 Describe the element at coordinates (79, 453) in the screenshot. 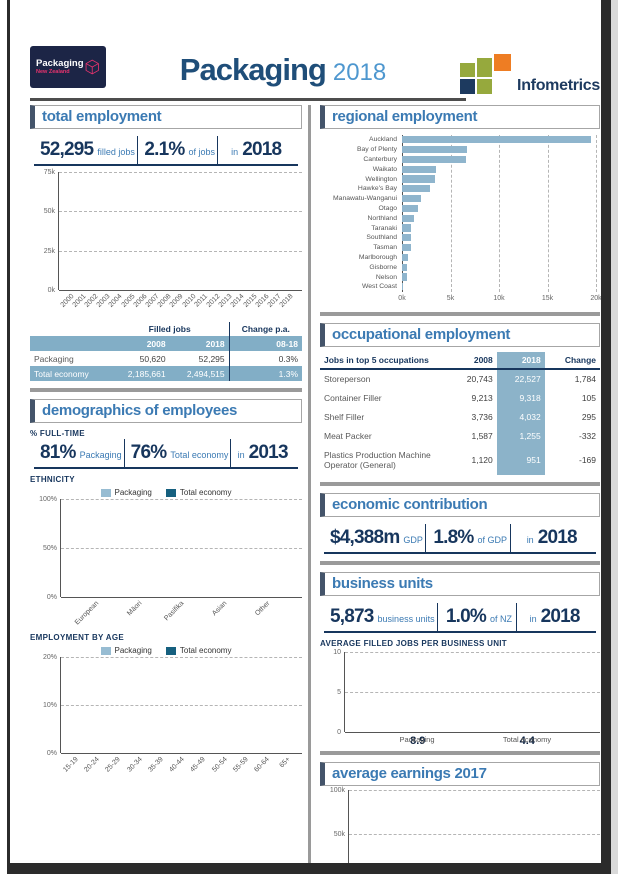

I see `stat-fulltime-packaging: 81% Packaging` at that location.